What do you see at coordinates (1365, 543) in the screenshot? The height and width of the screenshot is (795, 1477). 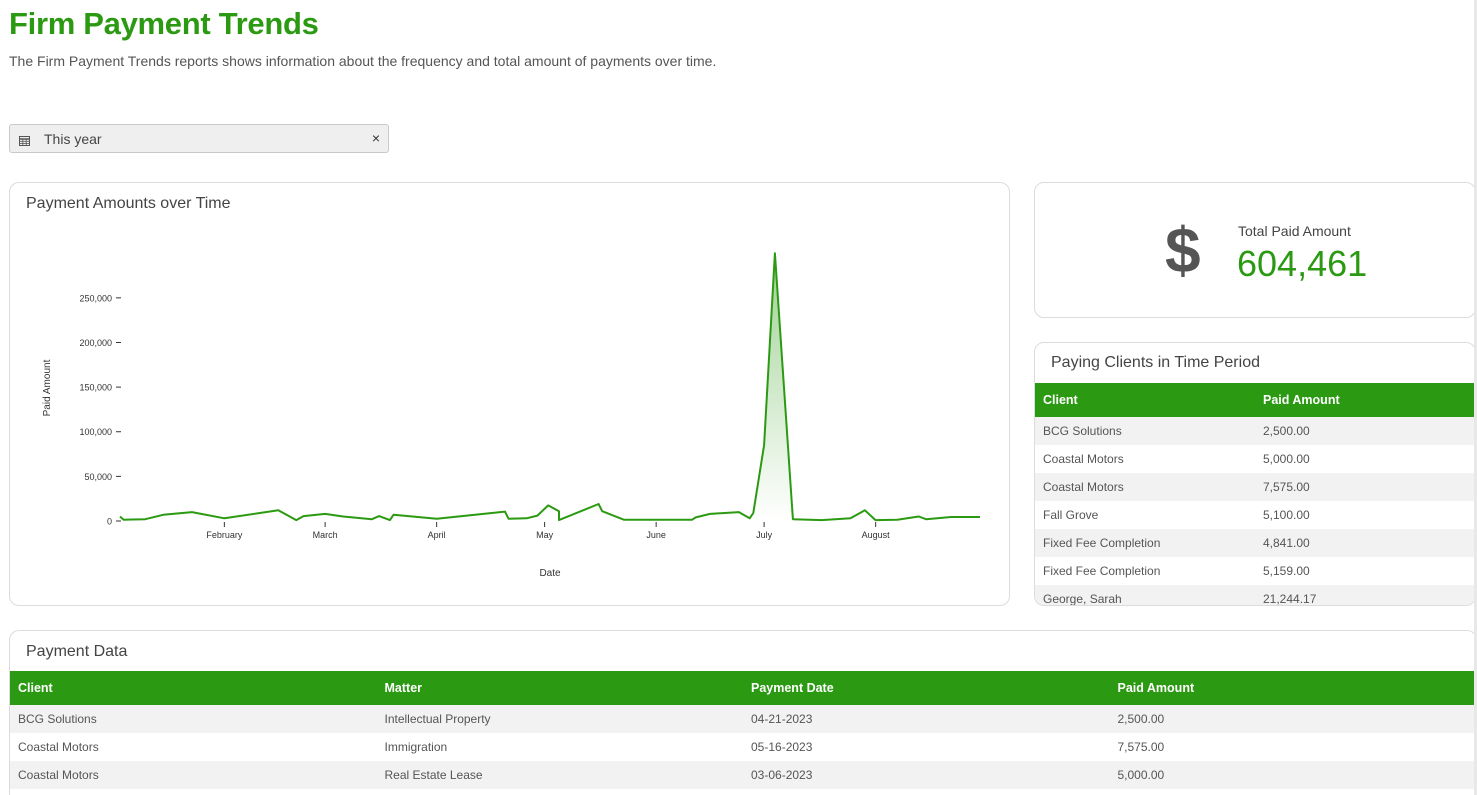 I see `paid-amount-cell: 4,841.00` at bounding box center [1365, 543].